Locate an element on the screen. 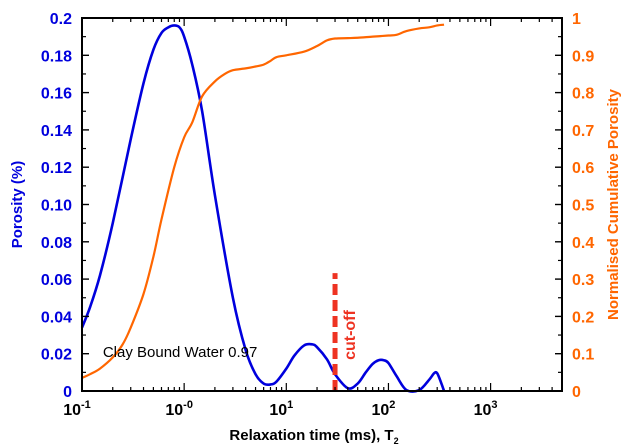 The width and height of the screenshot is (627, 448). x-tick-label: 10⁻⁰ is located at coordinates (179, 409).